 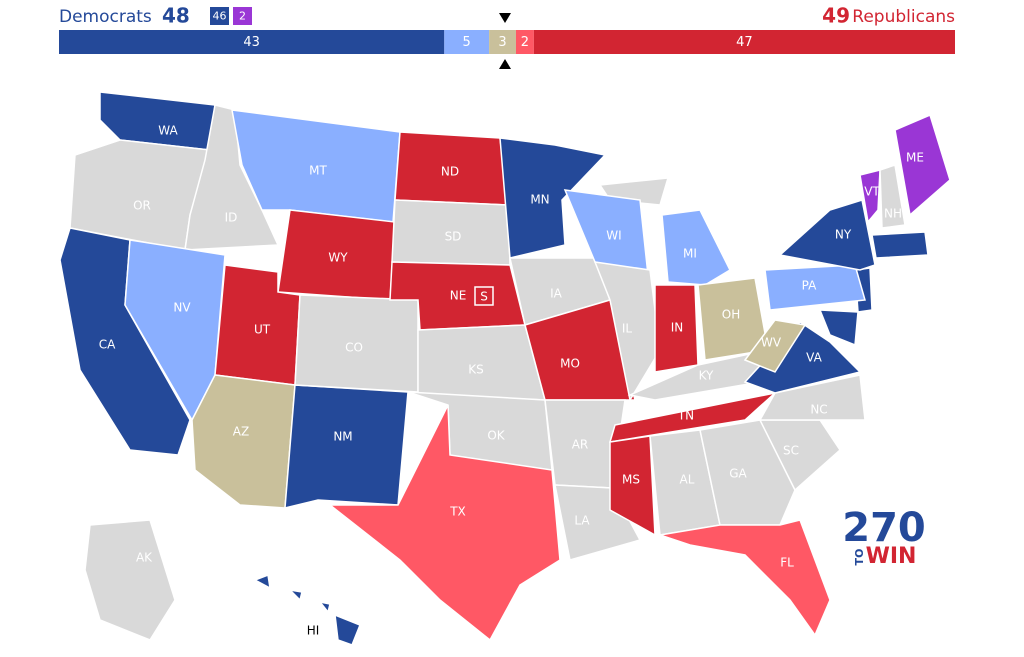 What do you see at coordinates (915, 158) in the screenshot?
I see `state-label: ME` at bounding box center [915, 158].